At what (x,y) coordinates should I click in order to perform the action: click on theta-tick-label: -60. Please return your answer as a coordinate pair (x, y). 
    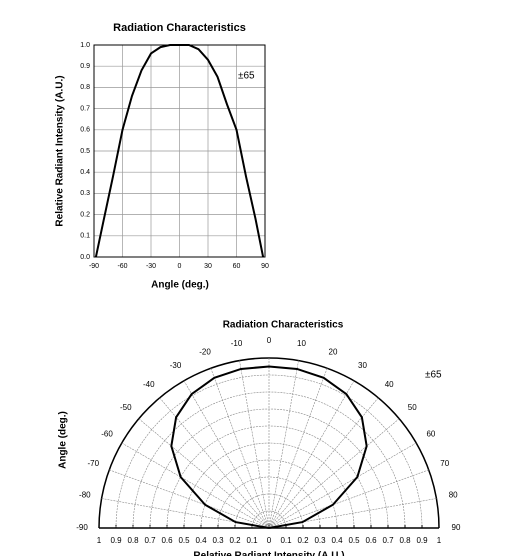
    Looking at the image, I should click on (107, 434).